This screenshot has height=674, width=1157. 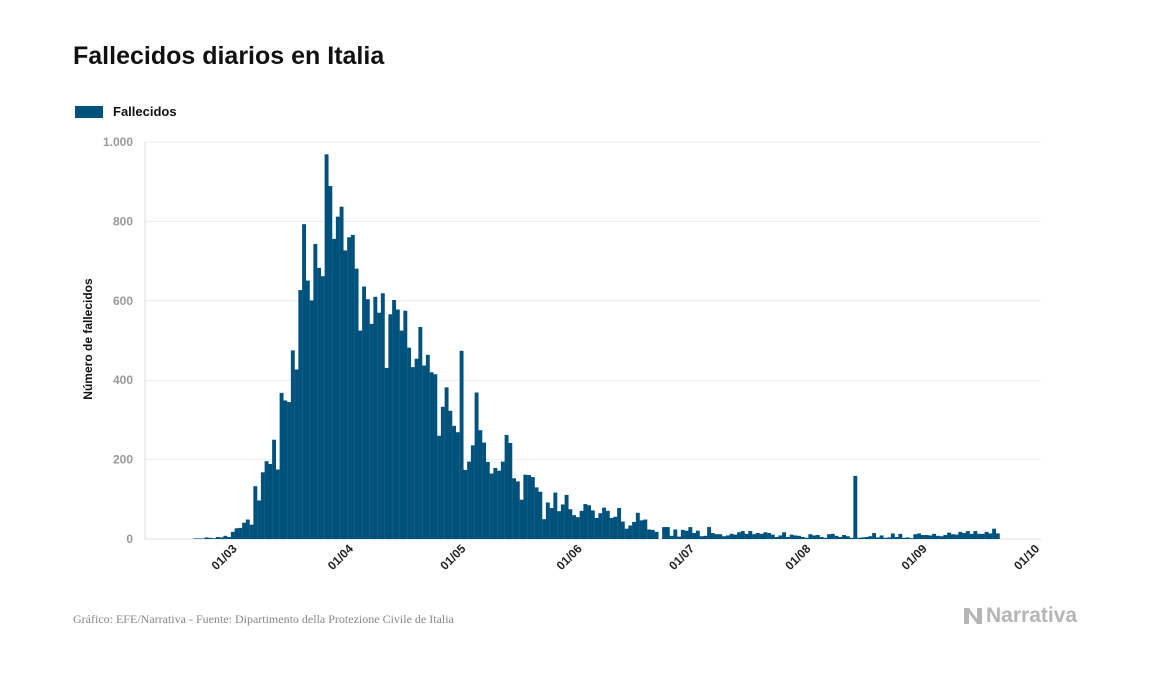 I want to click on logo-text: Narrativa, so click(x=1032, y=615).